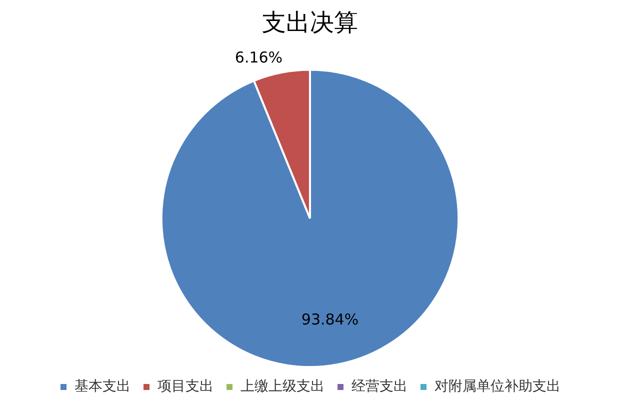 This screenshot has height=408, width=620. I want to click on legend-label: 基本支出, so click(102, 386).